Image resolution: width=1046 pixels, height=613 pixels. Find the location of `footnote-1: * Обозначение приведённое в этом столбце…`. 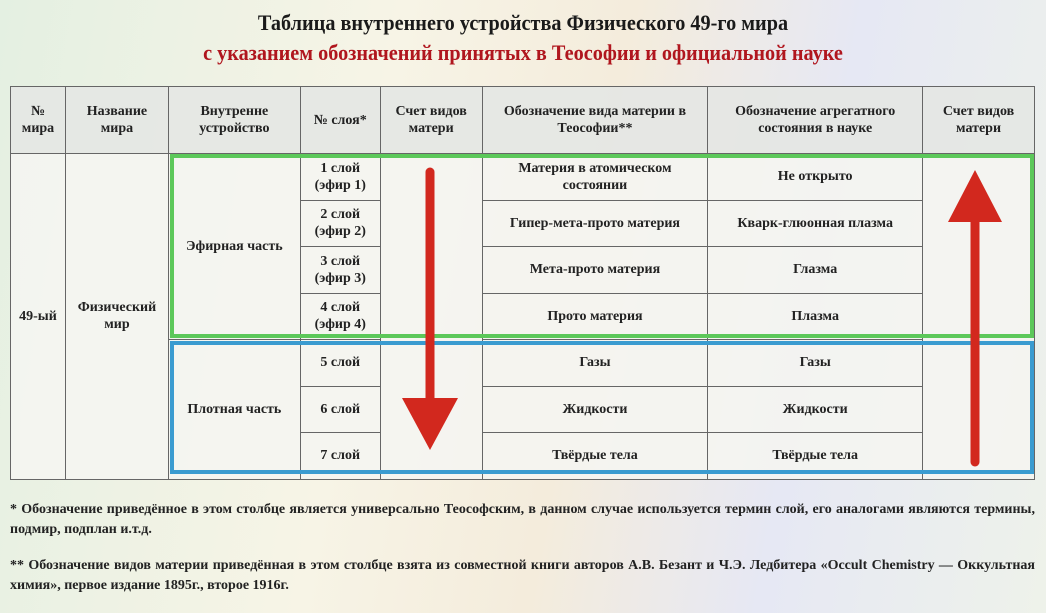

footnote-1: * Обозначение приведённое в этом столбце… is located at coordinates (522, 519).